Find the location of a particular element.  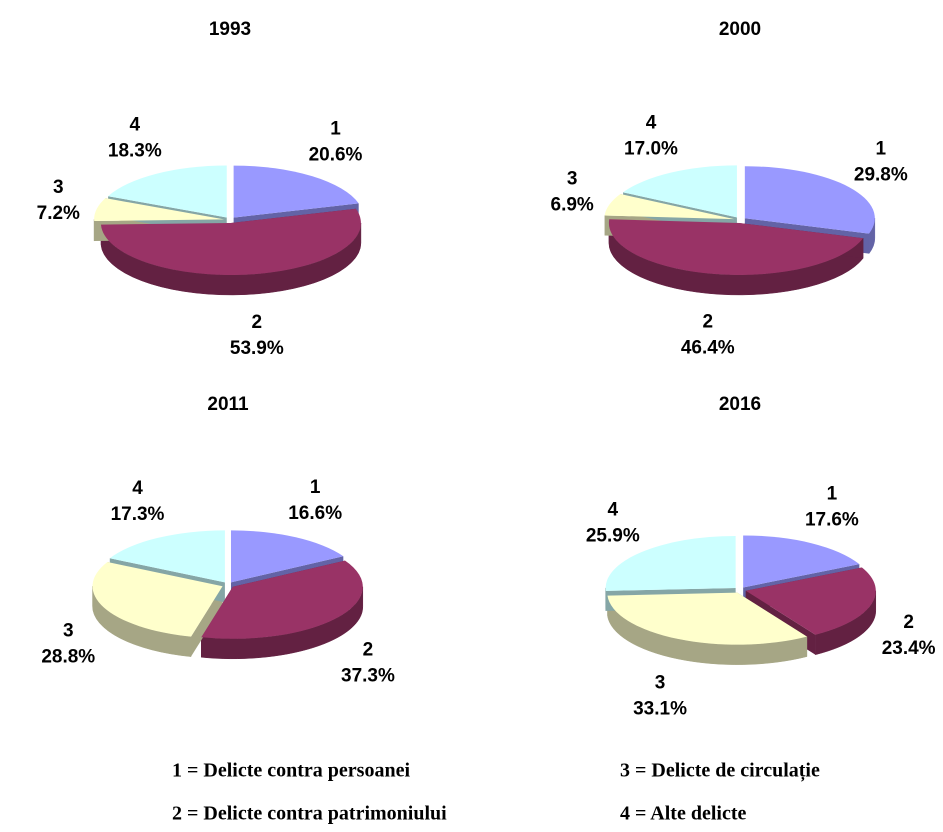

legend-entry: 1 = Delicte contra persoanei is located at coordinates (291, 771).